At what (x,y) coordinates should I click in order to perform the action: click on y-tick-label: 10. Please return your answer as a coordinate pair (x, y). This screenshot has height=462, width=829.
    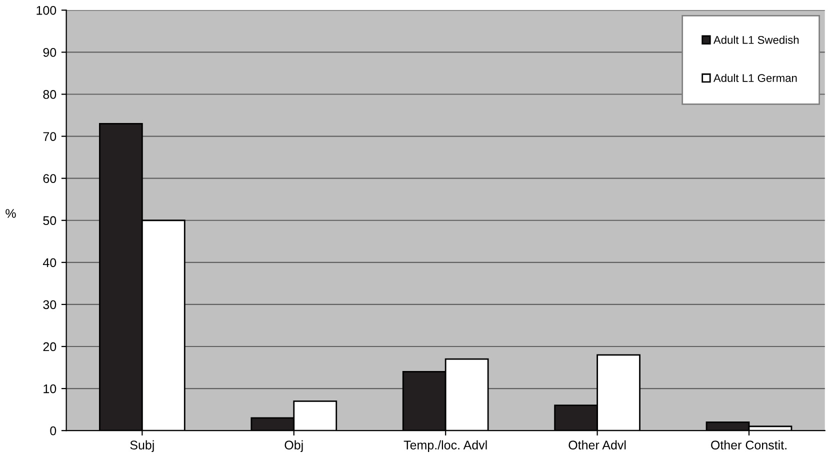
    Looking at the image, I should click on (50, 389).